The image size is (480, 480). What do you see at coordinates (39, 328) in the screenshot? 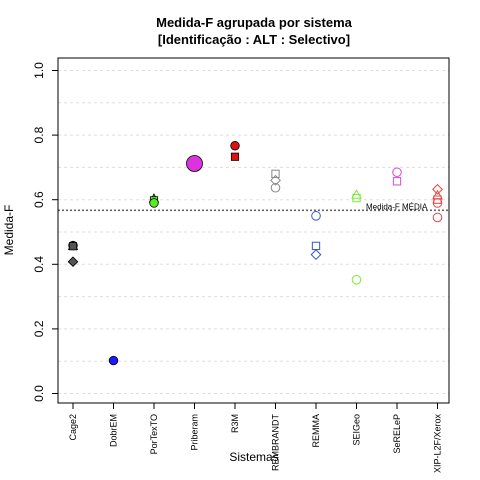
I see `y-tick-label: 0.2` at bounding box center [39, 328].